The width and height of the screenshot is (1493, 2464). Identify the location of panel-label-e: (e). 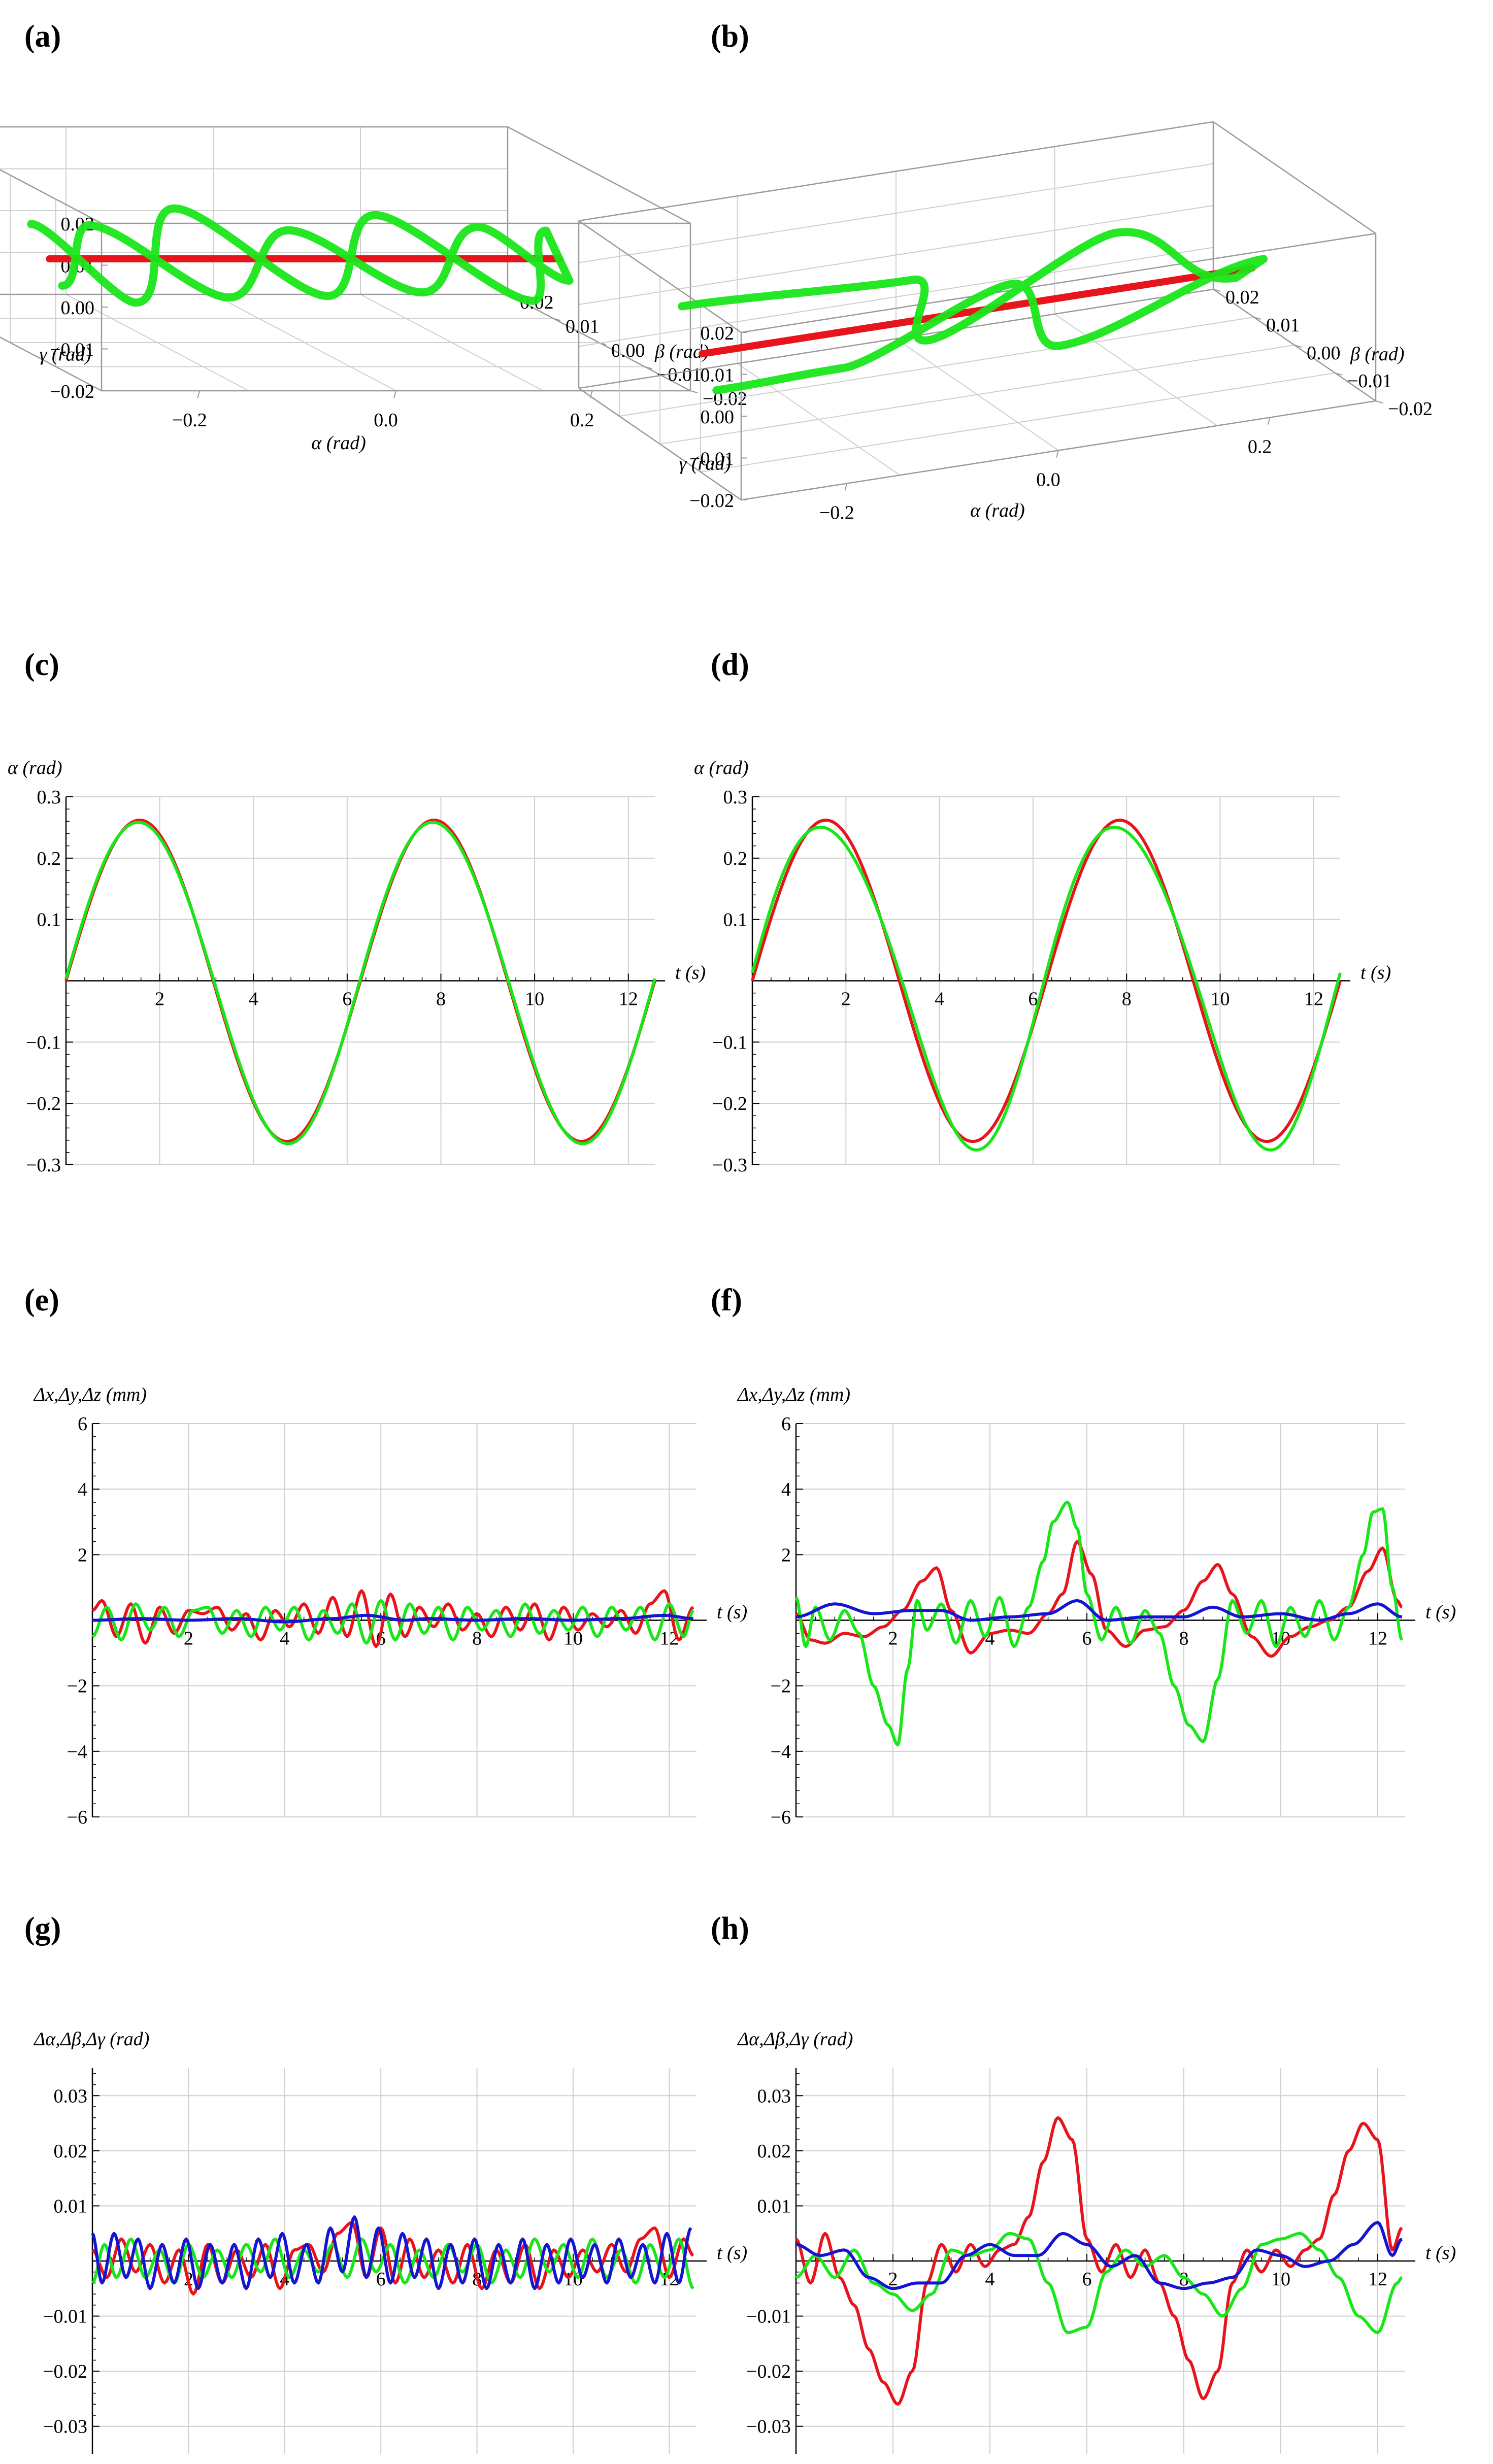
(42, 1300).